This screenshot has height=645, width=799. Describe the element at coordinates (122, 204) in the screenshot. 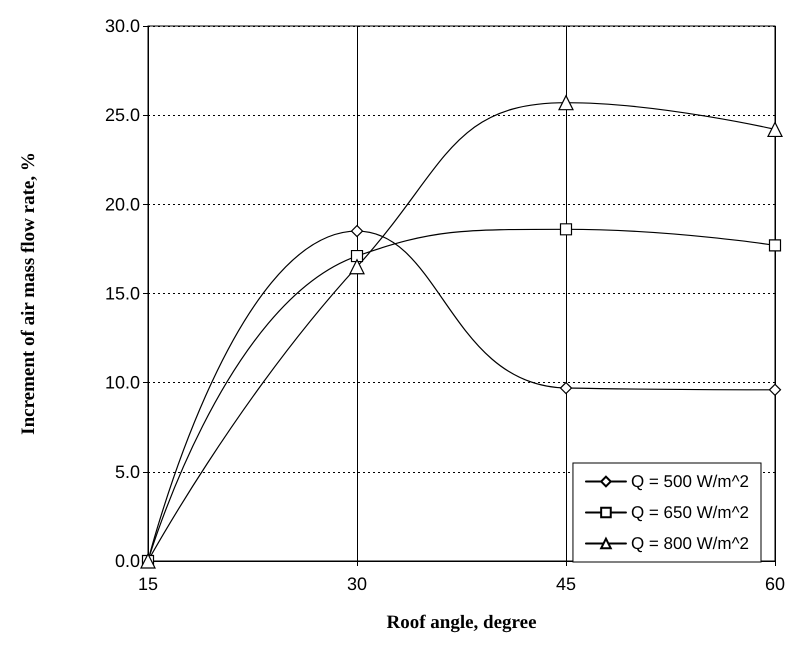

I see `y-tick-label: 20.0` at that location.